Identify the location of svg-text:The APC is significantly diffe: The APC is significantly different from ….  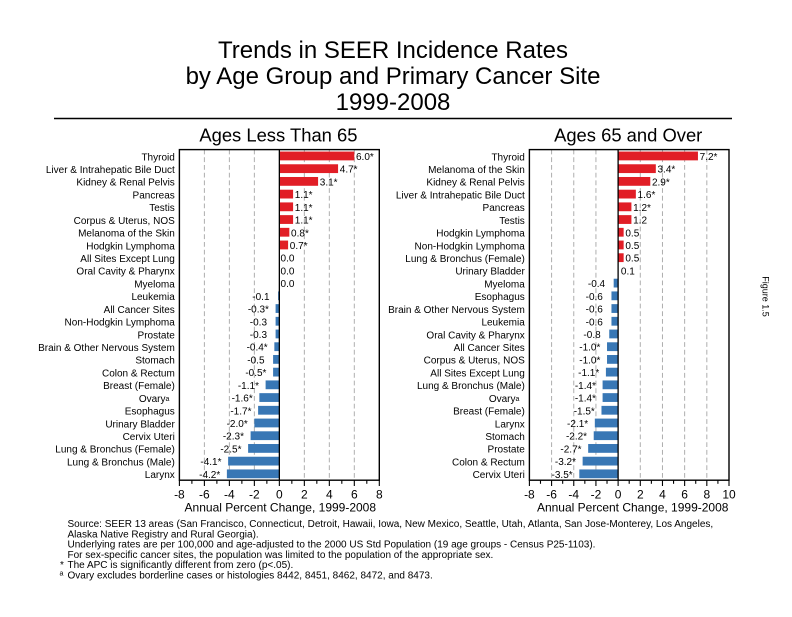
(181, 565).